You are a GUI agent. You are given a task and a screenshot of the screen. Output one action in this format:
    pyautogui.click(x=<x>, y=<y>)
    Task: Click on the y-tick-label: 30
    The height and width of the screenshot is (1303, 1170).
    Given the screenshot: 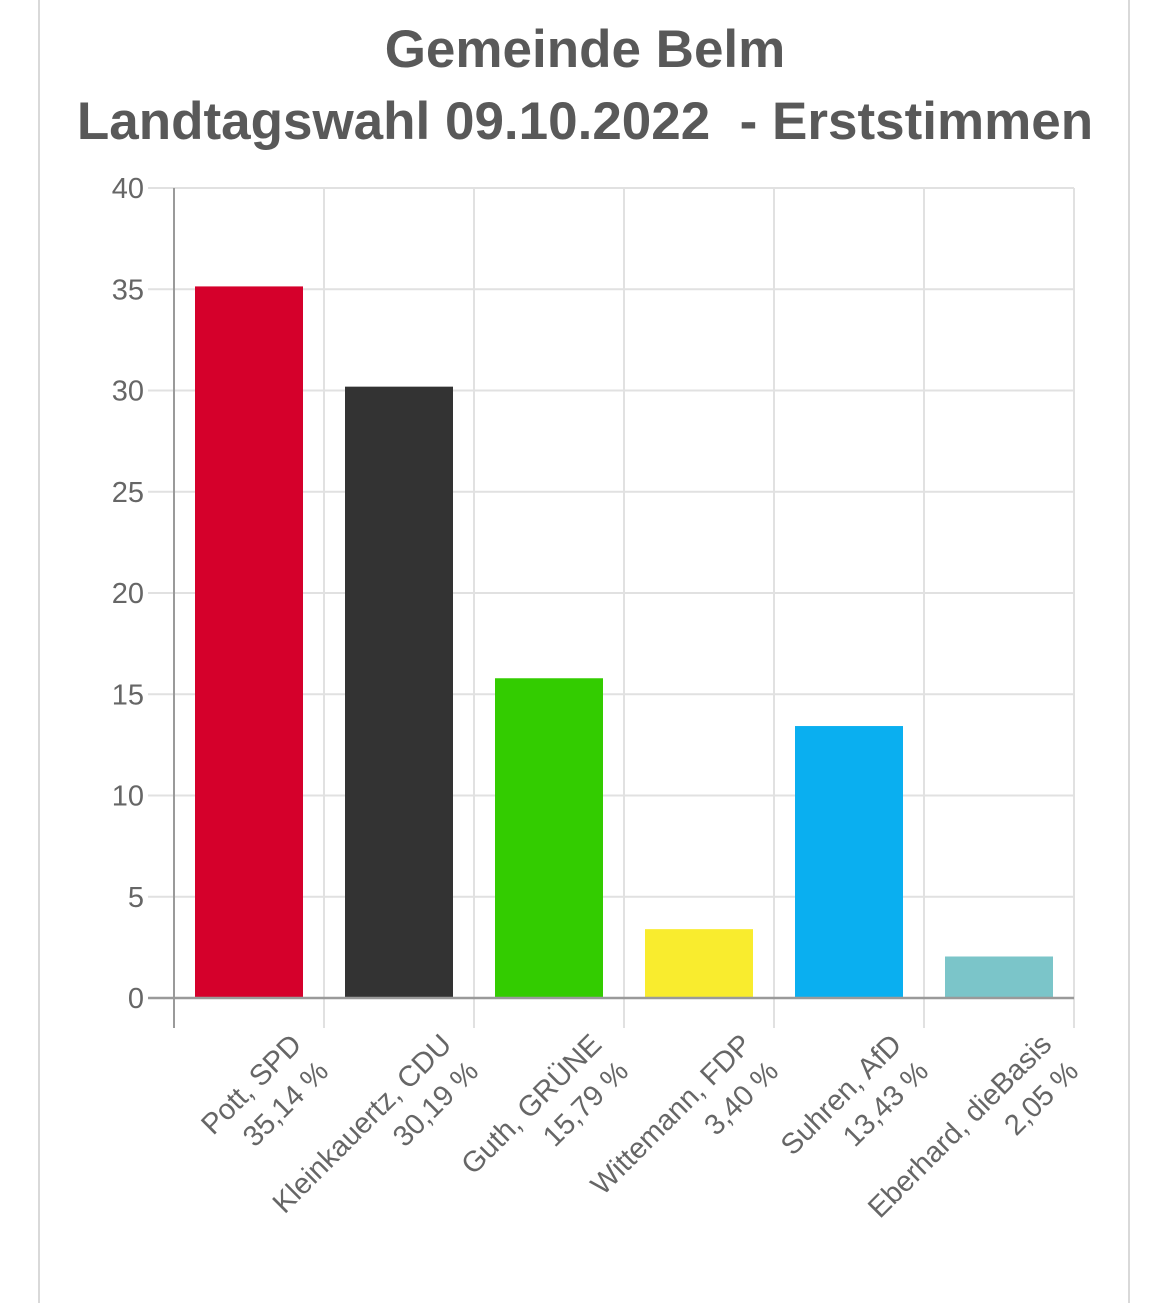 What is the action you would take?
    pyautogui.click(x=128, y=392)
    